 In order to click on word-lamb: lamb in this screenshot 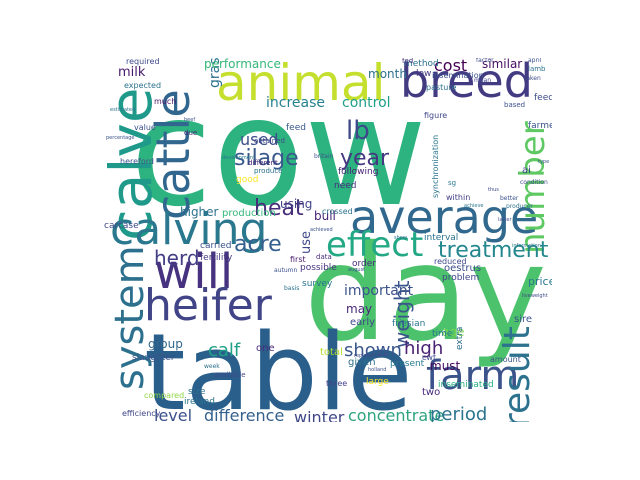, I will do `click(537, 69)`.